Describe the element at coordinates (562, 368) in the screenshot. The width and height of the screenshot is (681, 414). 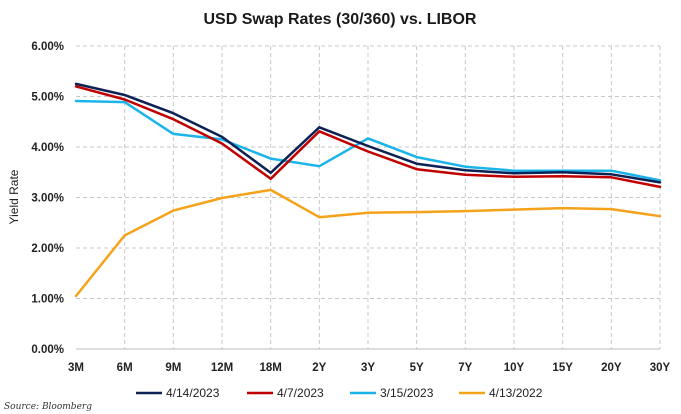
I see `x-tick-label: 15Y` at that location.